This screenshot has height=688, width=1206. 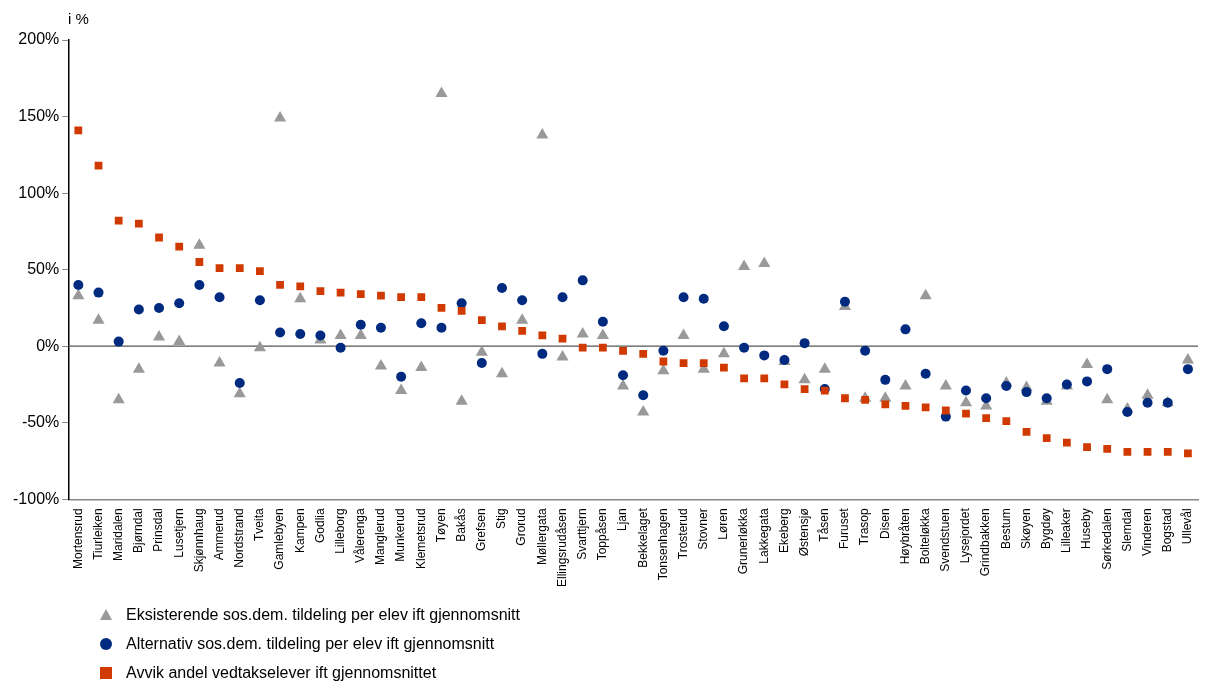 What do you see at coordinates (763, 535) in the screenshot?
I see `x-tick-label: Lakkegata` at bounding box center [763, 535].